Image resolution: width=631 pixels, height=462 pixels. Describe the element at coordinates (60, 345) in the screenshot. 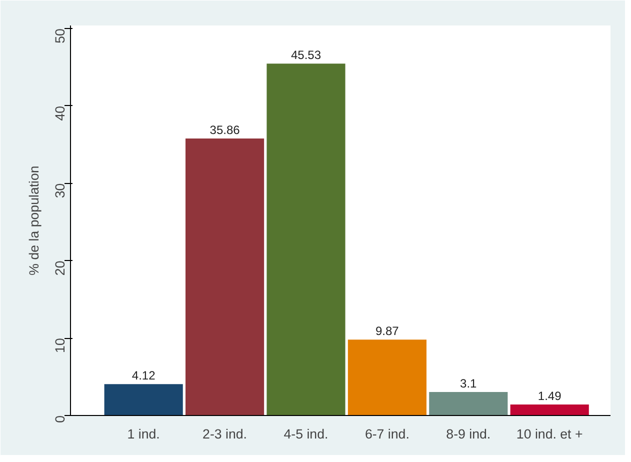

I see `y-tick-label: 10` at that location.